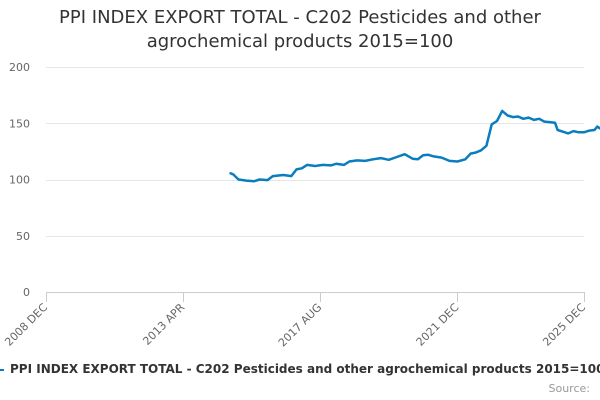 The width and height of the screenshot is (600, 400). What do you see at coordinates (23, 236) in the screenshot?
I see `y-tick-label-50: 50` at bounding box center [23, 236].